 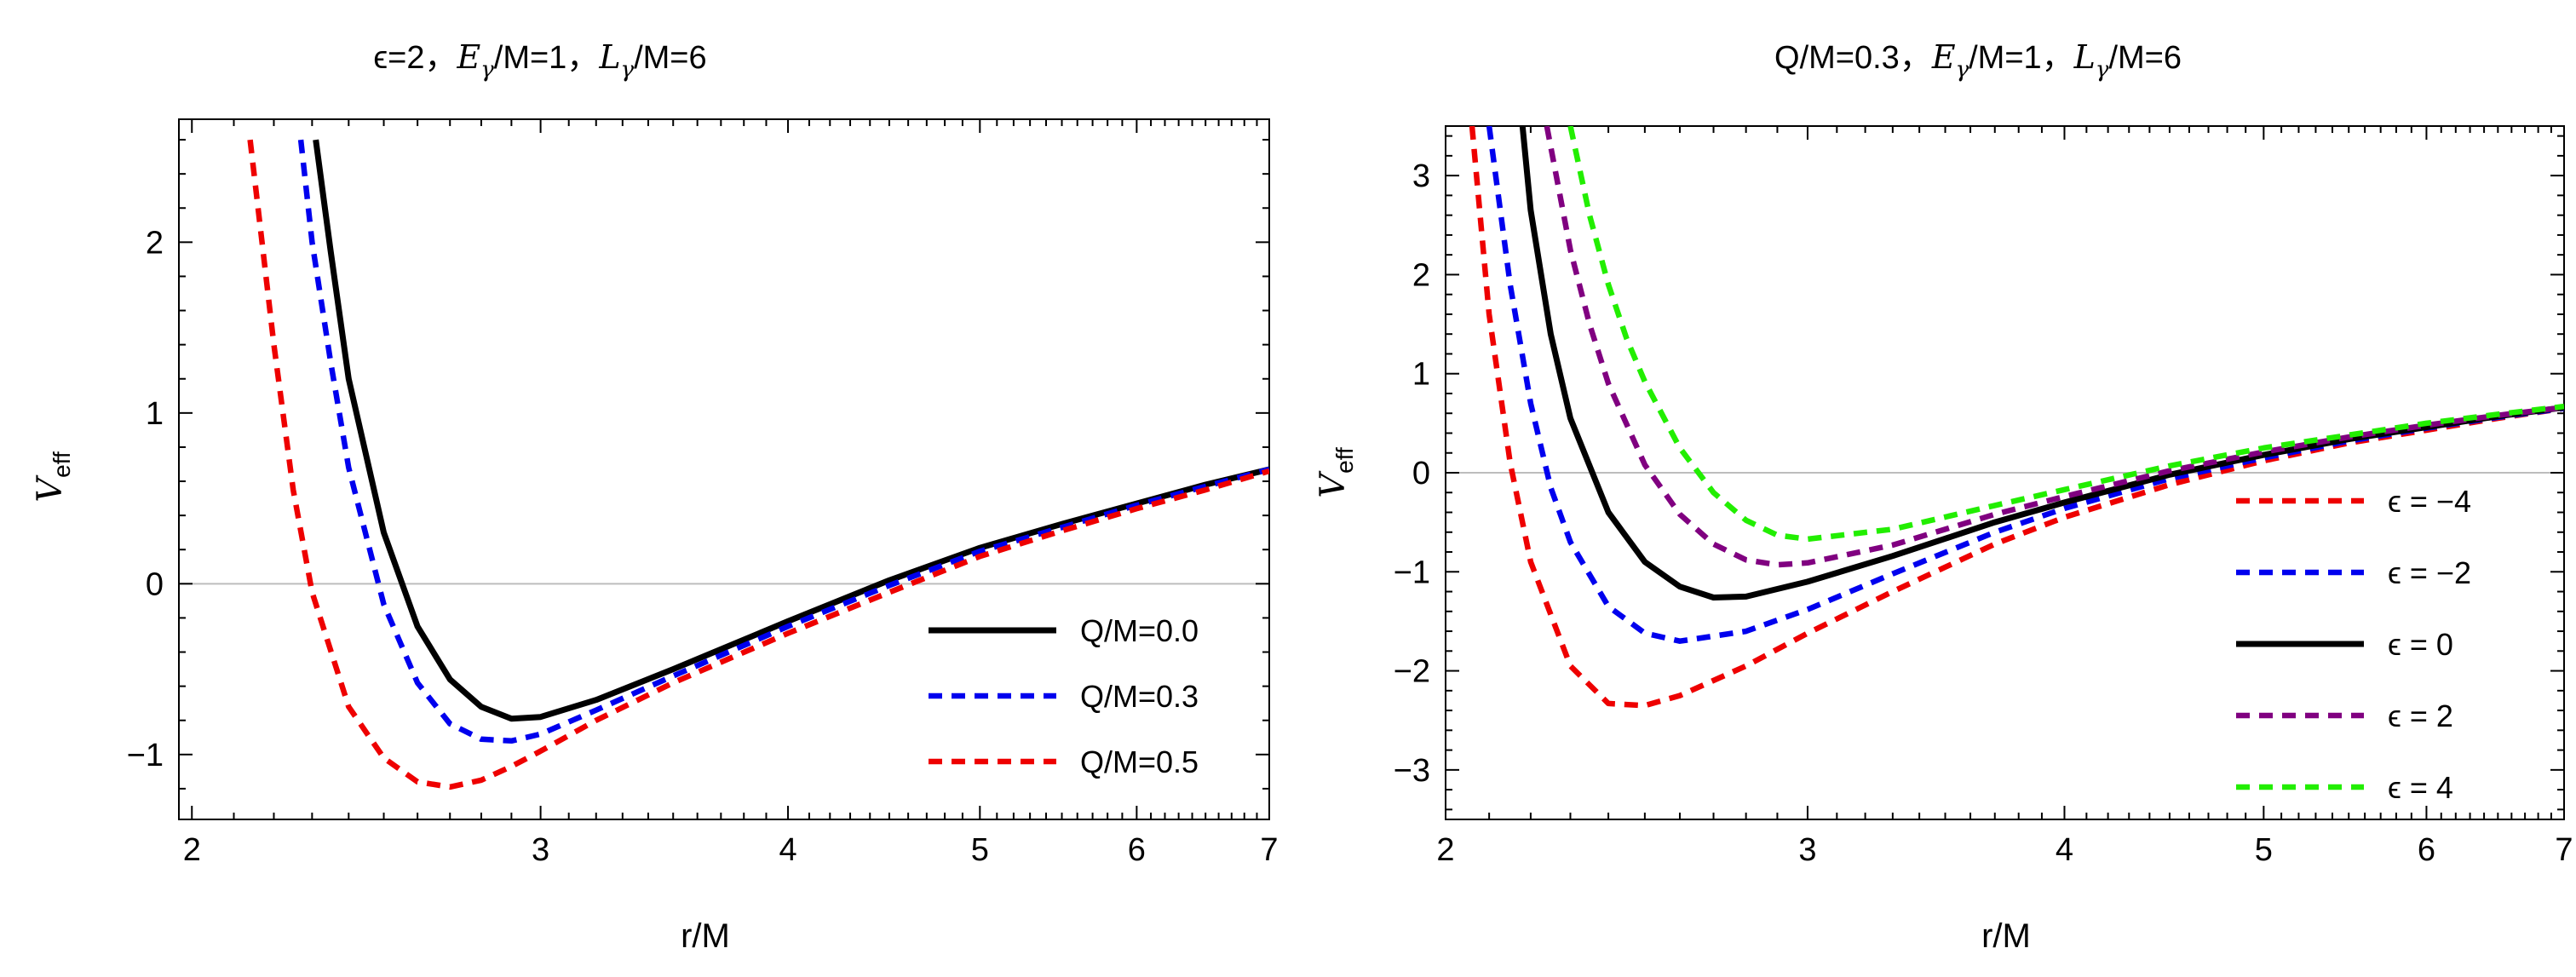 What do you see at coordinates (1978, 61) in the screenshot?
I see `right-plot-title: Q/M=0.3，Eγ/M=1，Lγ/M=6` at bounding box center [1978, 61].